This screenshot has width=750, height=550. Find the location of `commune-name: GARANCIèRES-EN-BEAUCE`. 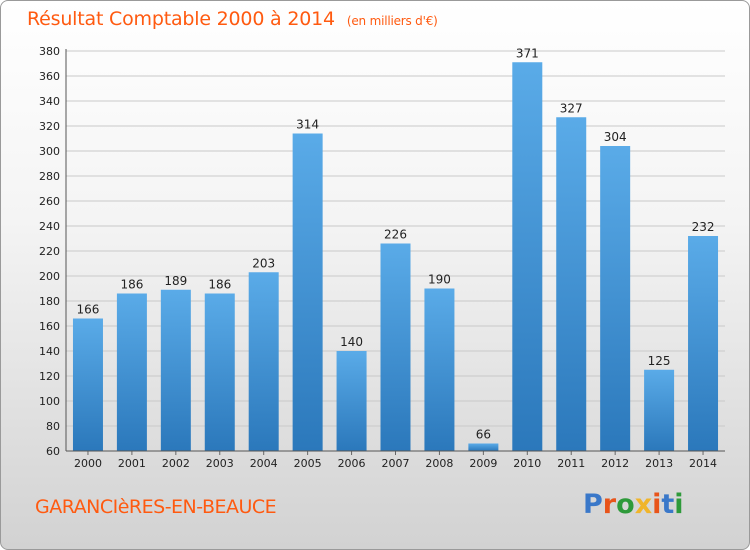

commune-name: GARANCIèRES-EN-BEAUCE is located at coordinates (156, 507).